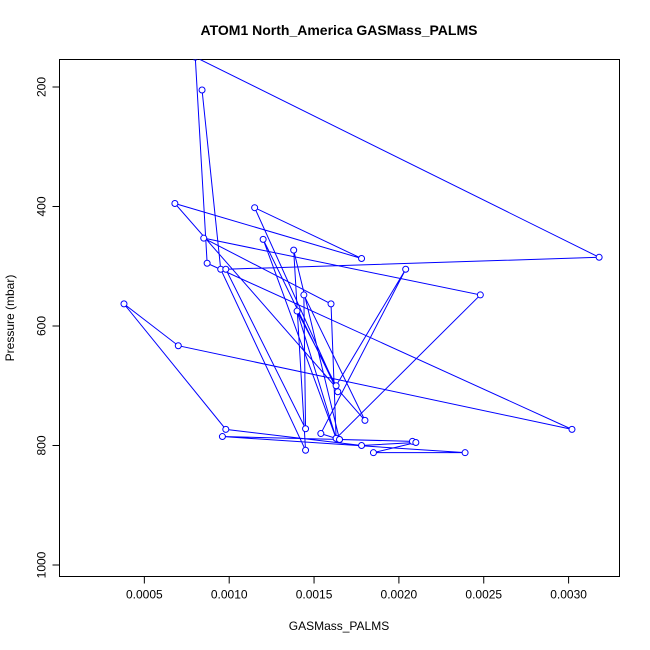  Describe the element at coordinates (144, 595) in the screenshot. I see `x-tick-label: 0.0005` at that location.